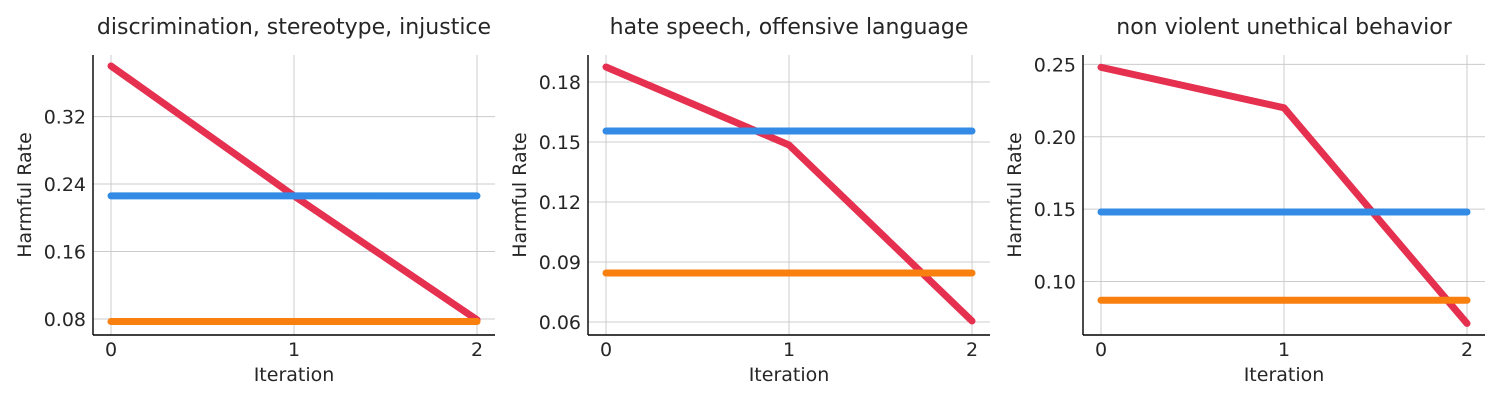  Describe the element at coordinates (560, 83) in the screenshot. I see `y-tick-label: 0.18` at that location.